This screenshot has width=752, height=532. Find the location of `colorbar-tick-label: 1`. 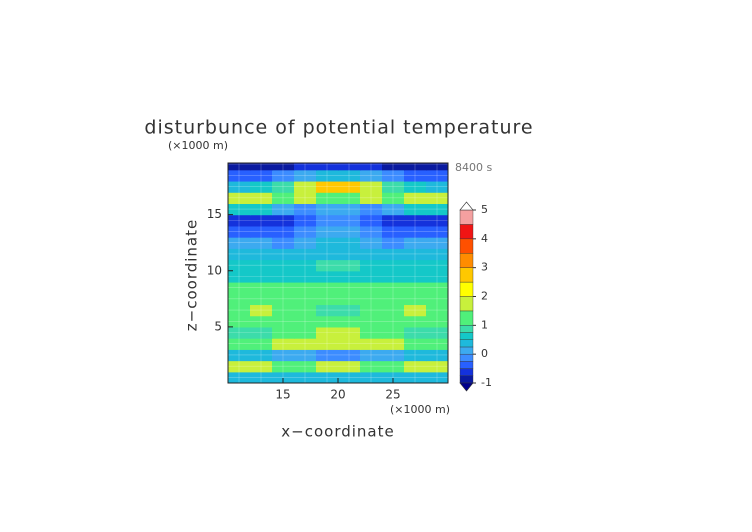

colorbar-tick-label: 1 is located at coordinates (484, 324).